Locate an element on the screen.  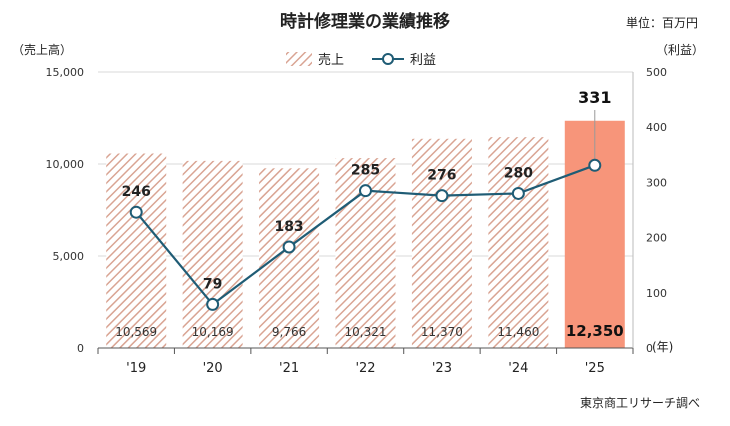
legend: 売上 利益 is located at coordinates (361, 60).